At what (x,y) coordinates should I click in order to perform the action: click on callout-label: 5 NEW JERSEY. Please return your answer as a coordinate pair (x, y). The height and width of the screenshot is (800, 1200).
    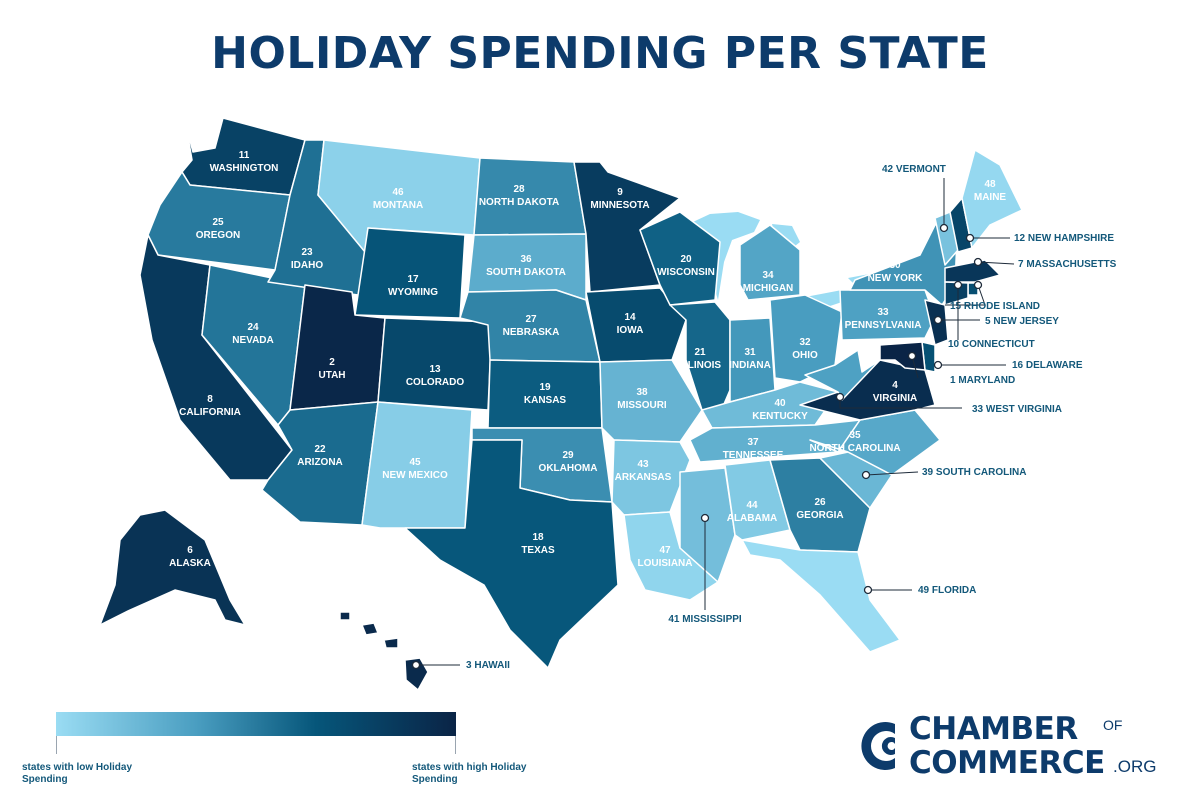
    Looking at the image, I should click on (1022, 321).